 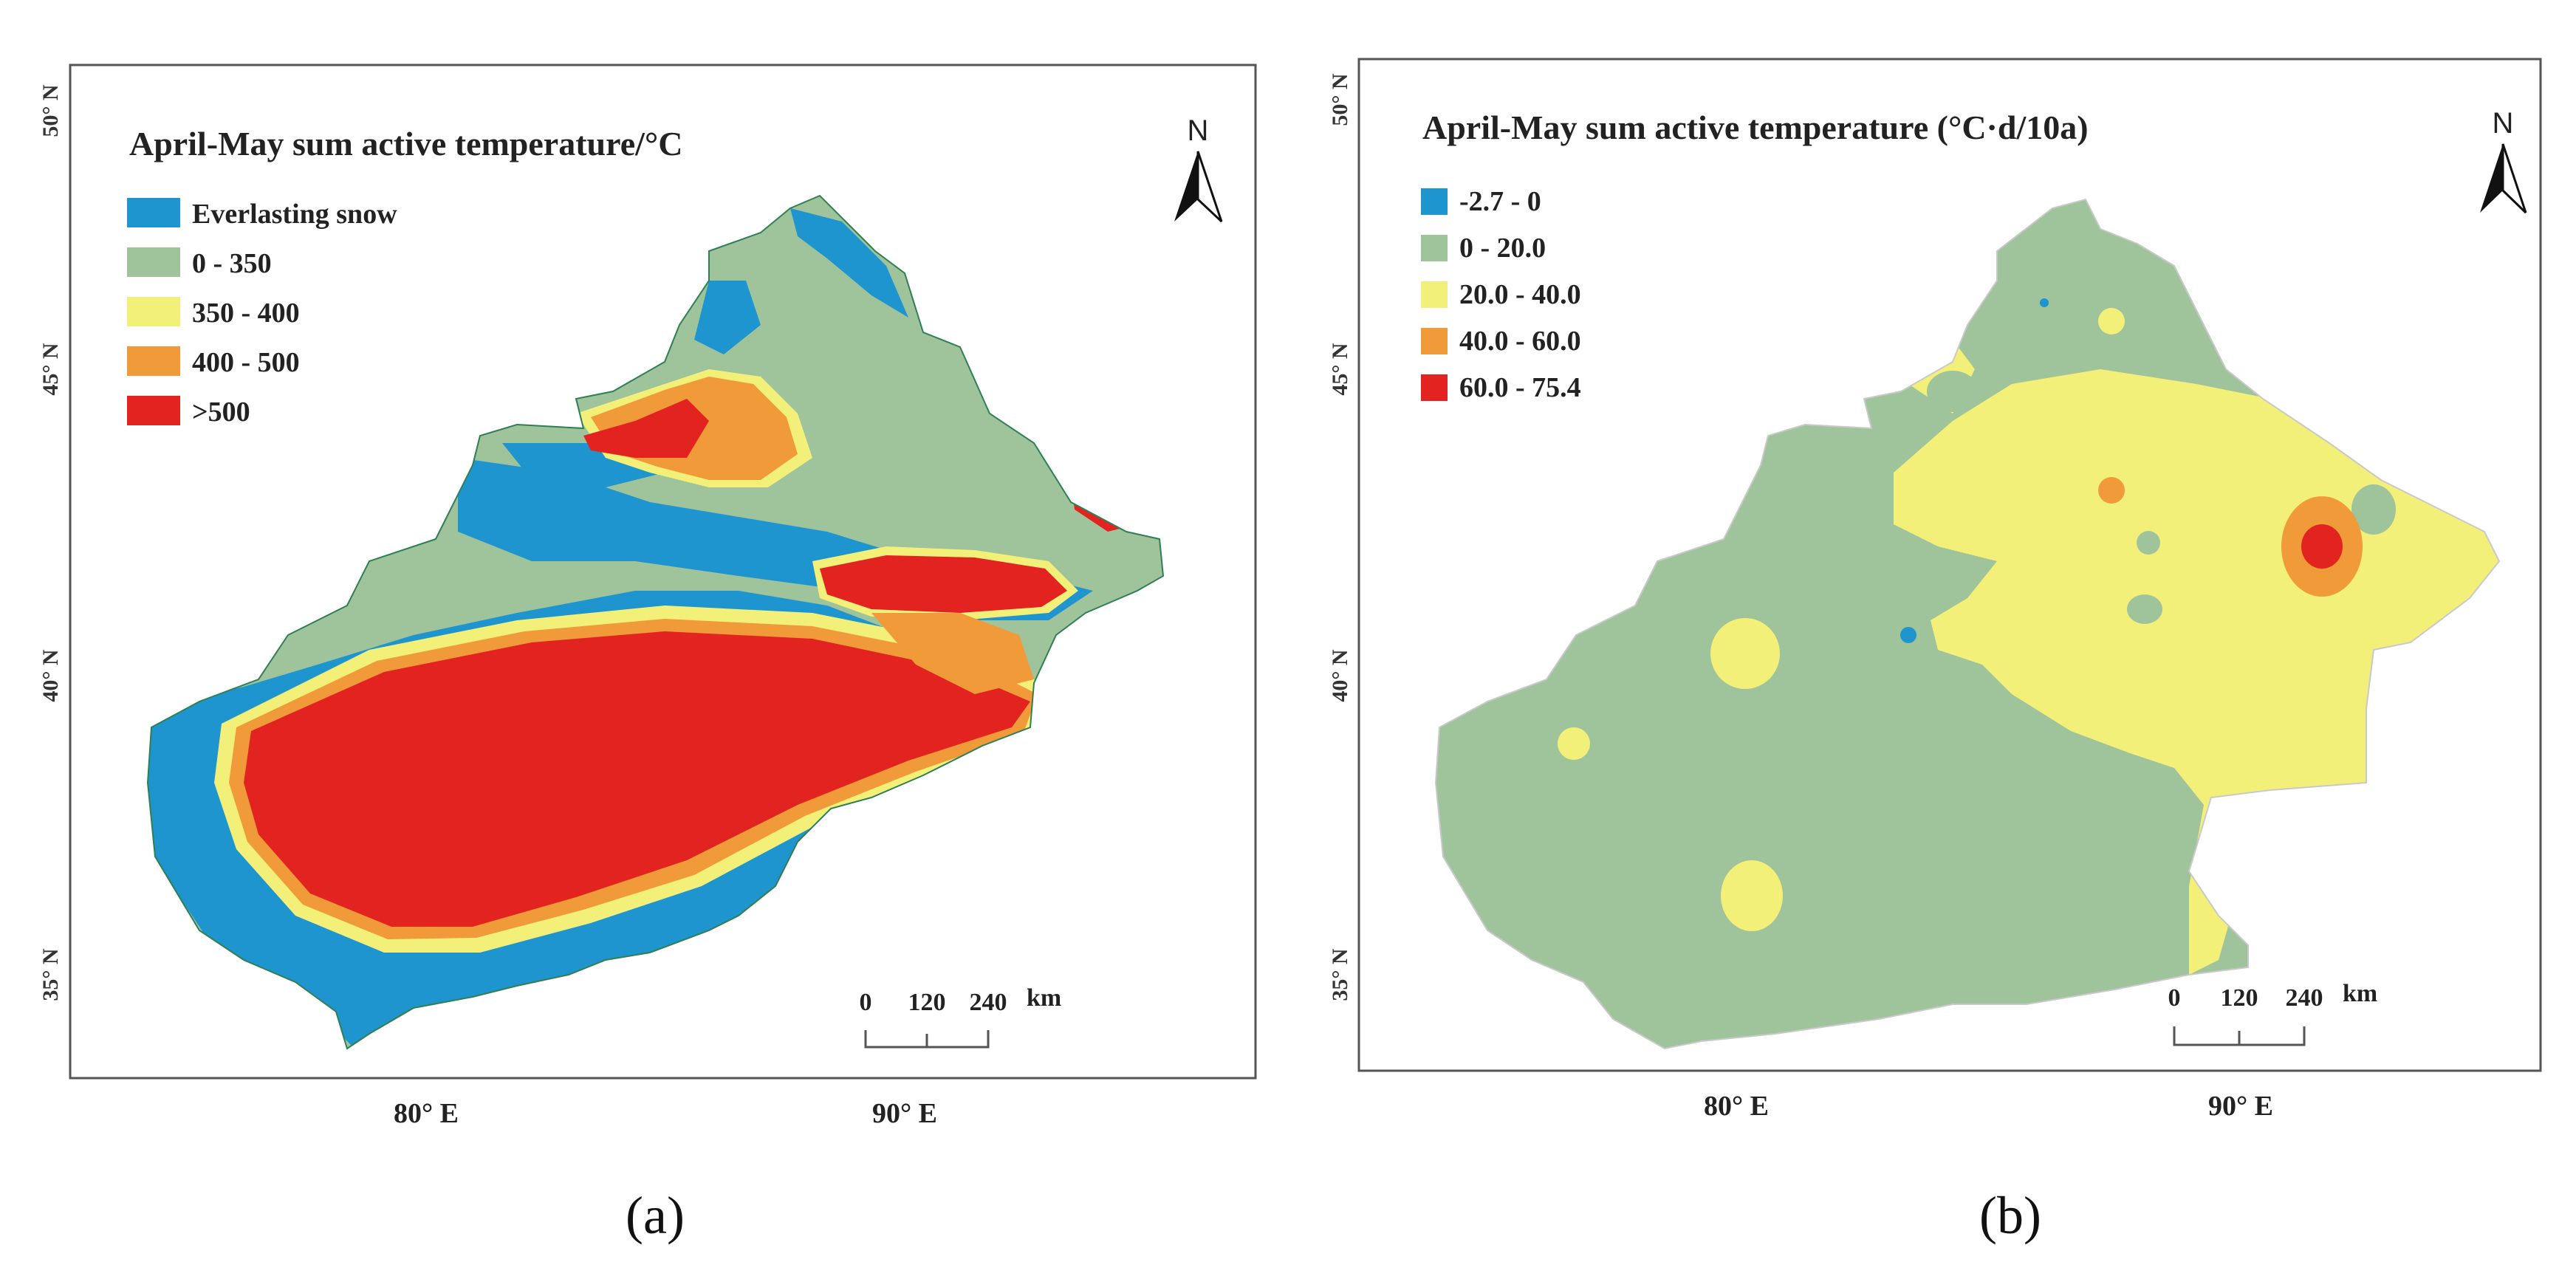 I want to click on y-axis-b: 50° N 45° N 40° N 35° N, so click(x=1340, y=537).